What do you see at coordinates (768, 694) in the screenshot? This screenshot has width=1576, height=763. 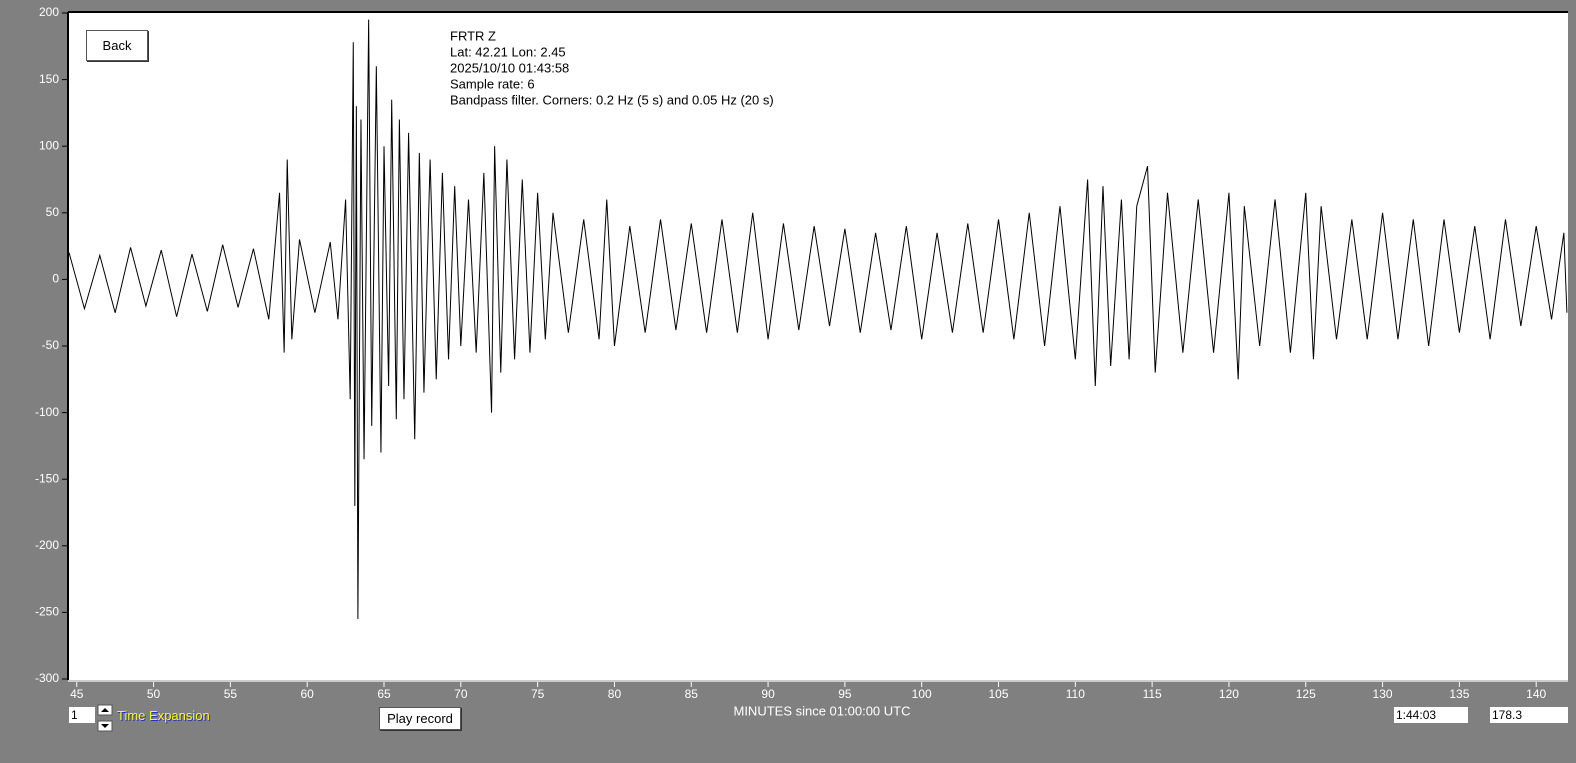 I see `x-tick-label: 90` at bounding box center [768, 694].